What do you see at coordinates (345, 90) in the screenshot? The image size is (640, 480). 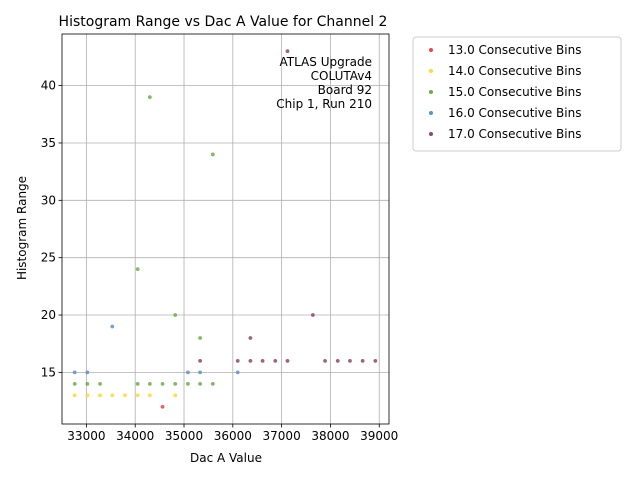 I see `annotation-line: Board 92` at bounding box center [345, 90].